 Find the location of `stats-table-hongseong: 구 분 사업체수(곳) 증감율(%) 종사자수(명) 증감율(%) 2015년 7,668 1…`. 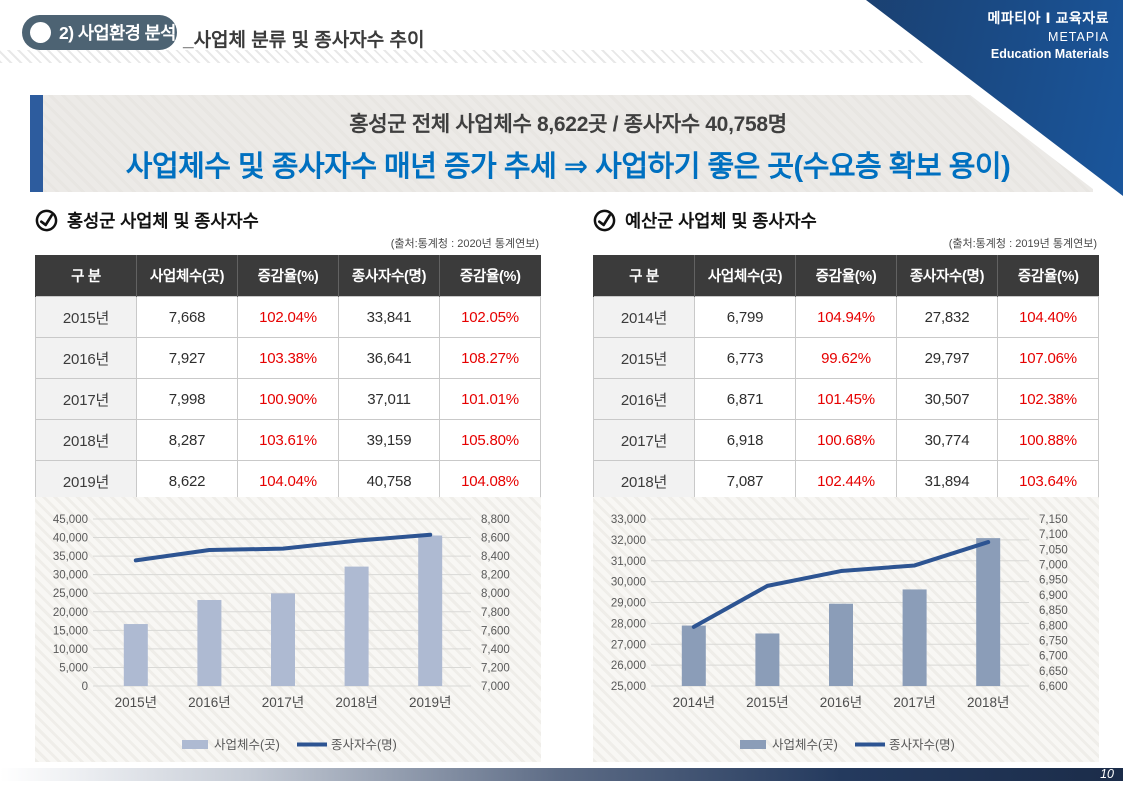

stats-table-hongseong: 구 분 사업체수(곳) 증감율(%) 종사자수(명) 증감율(%) 2015년 7,668 1… is located at coordinates (288, 378).